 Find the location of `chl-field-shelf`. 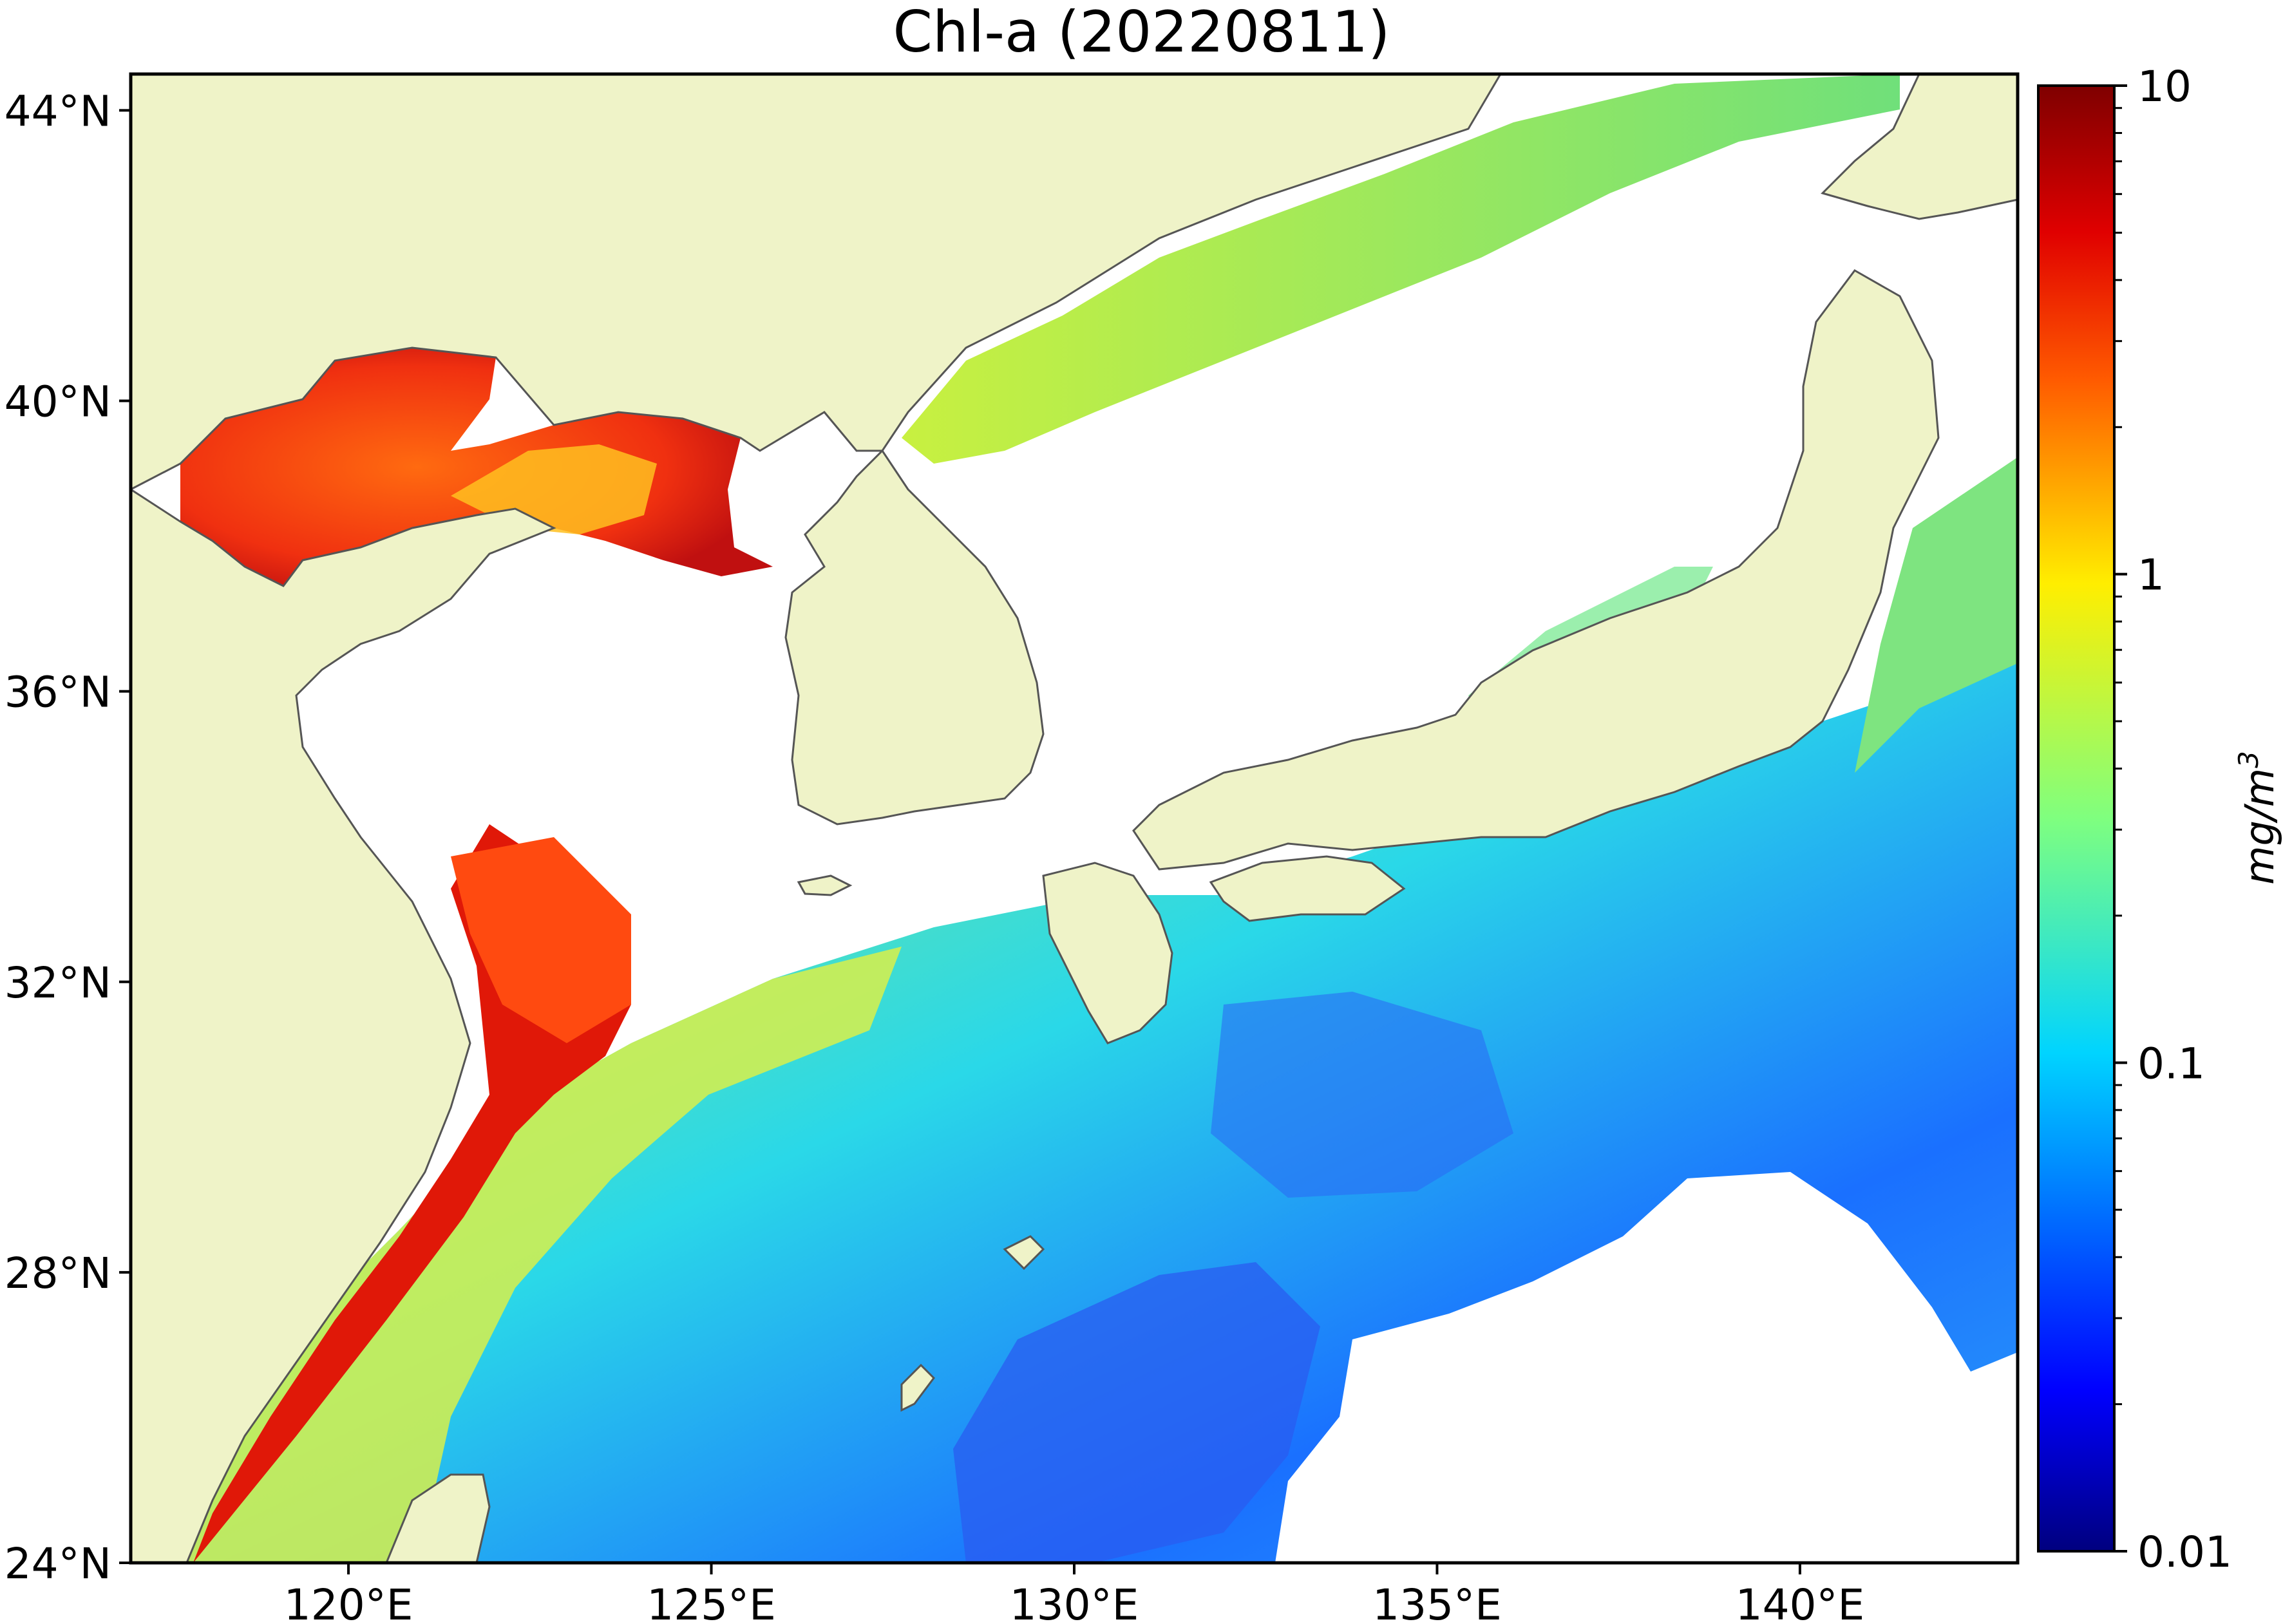

chl-field-shelf is located at coordinates (516, 1255).